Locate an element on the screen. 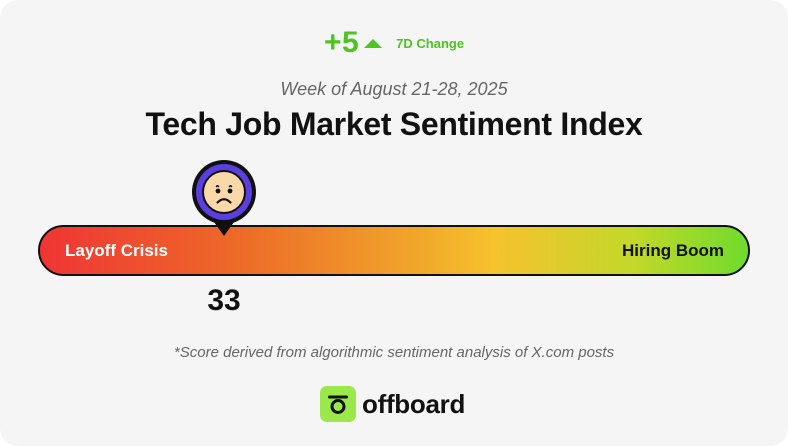 The image size is (788, 446). offboard-logo-icon is located at coordinates (338, 404).